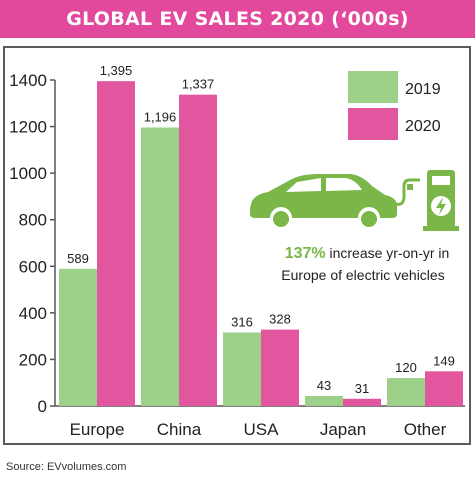  What do you see at coordinates (362, 388) in the screenshot?
I see `data-label: 31` at bounding box center [362, 388].